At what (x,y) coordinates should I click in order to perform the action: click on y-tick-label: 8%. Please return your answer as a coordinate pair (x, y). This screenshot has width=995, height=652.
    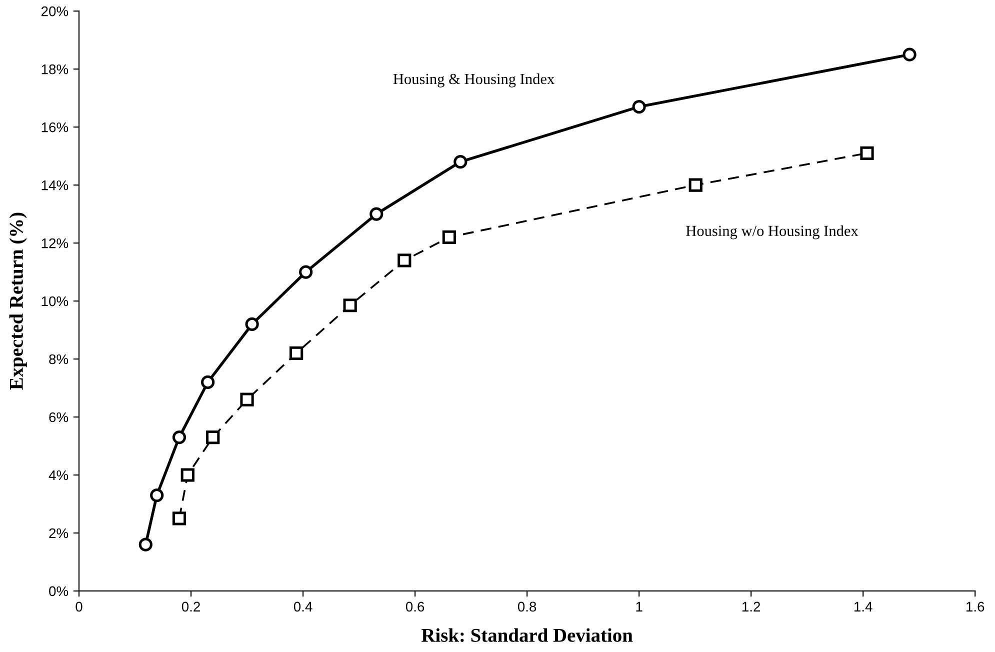
    Looking at the image, I should click on (58, 359).